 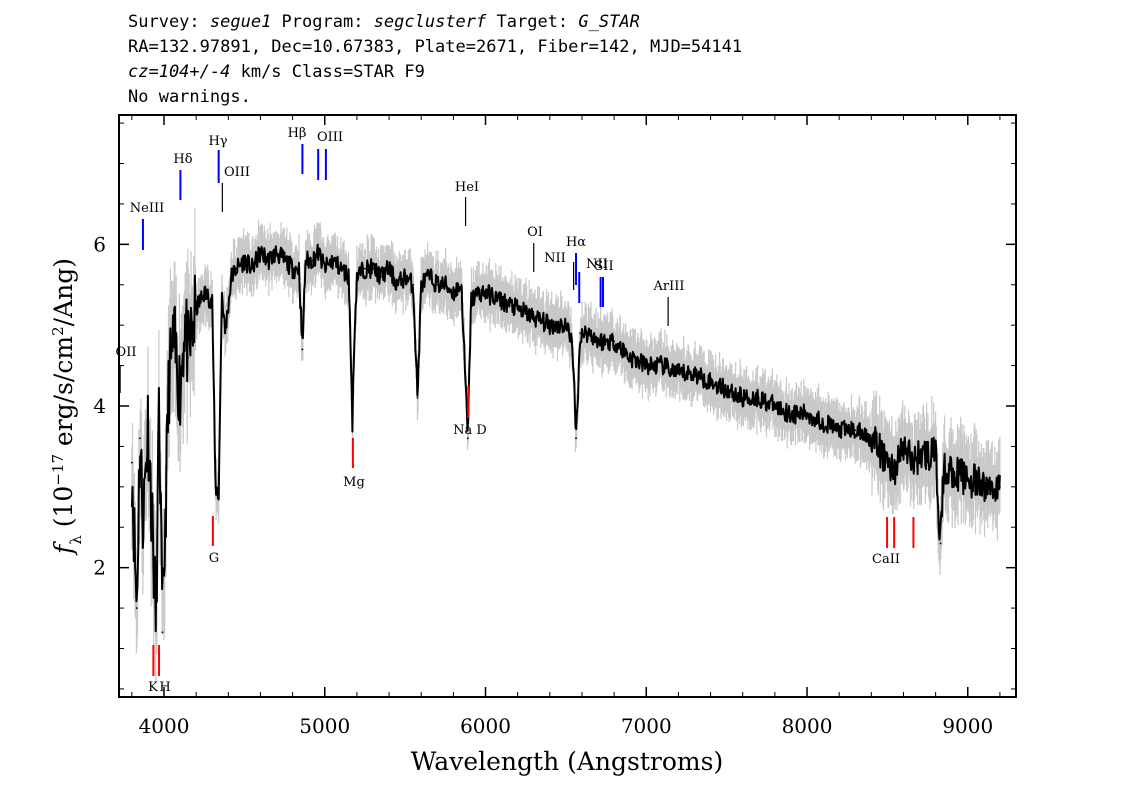 I want to click on line-marker-label: Hα, so click(x=576, y=242).